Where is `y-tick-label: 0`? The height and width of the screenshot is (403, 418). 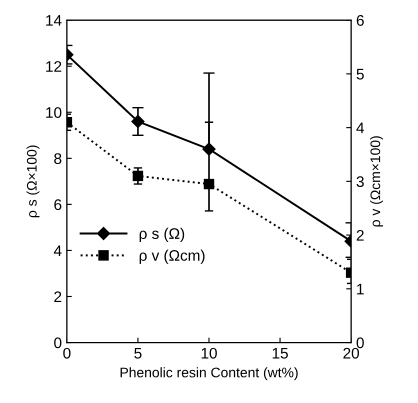 y-tick-label: 0 is located at coordinates (58, 342).